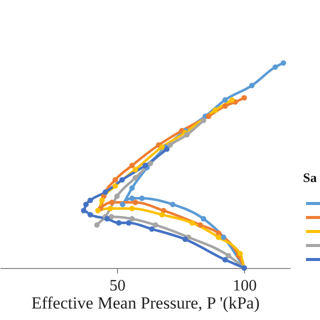 The width and height of the screenshot is (320, 320). Describe the element at coordinates (118, 286) in the screenshot. I see `x-tick-label: 50` at that location.